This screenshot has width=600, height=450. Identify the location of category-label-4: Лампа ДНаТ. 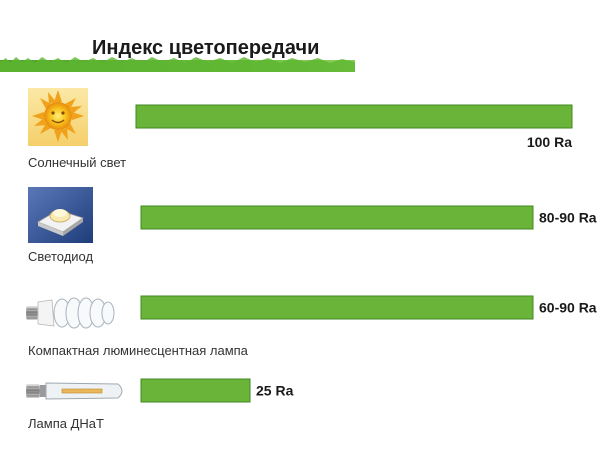
(66, 423).